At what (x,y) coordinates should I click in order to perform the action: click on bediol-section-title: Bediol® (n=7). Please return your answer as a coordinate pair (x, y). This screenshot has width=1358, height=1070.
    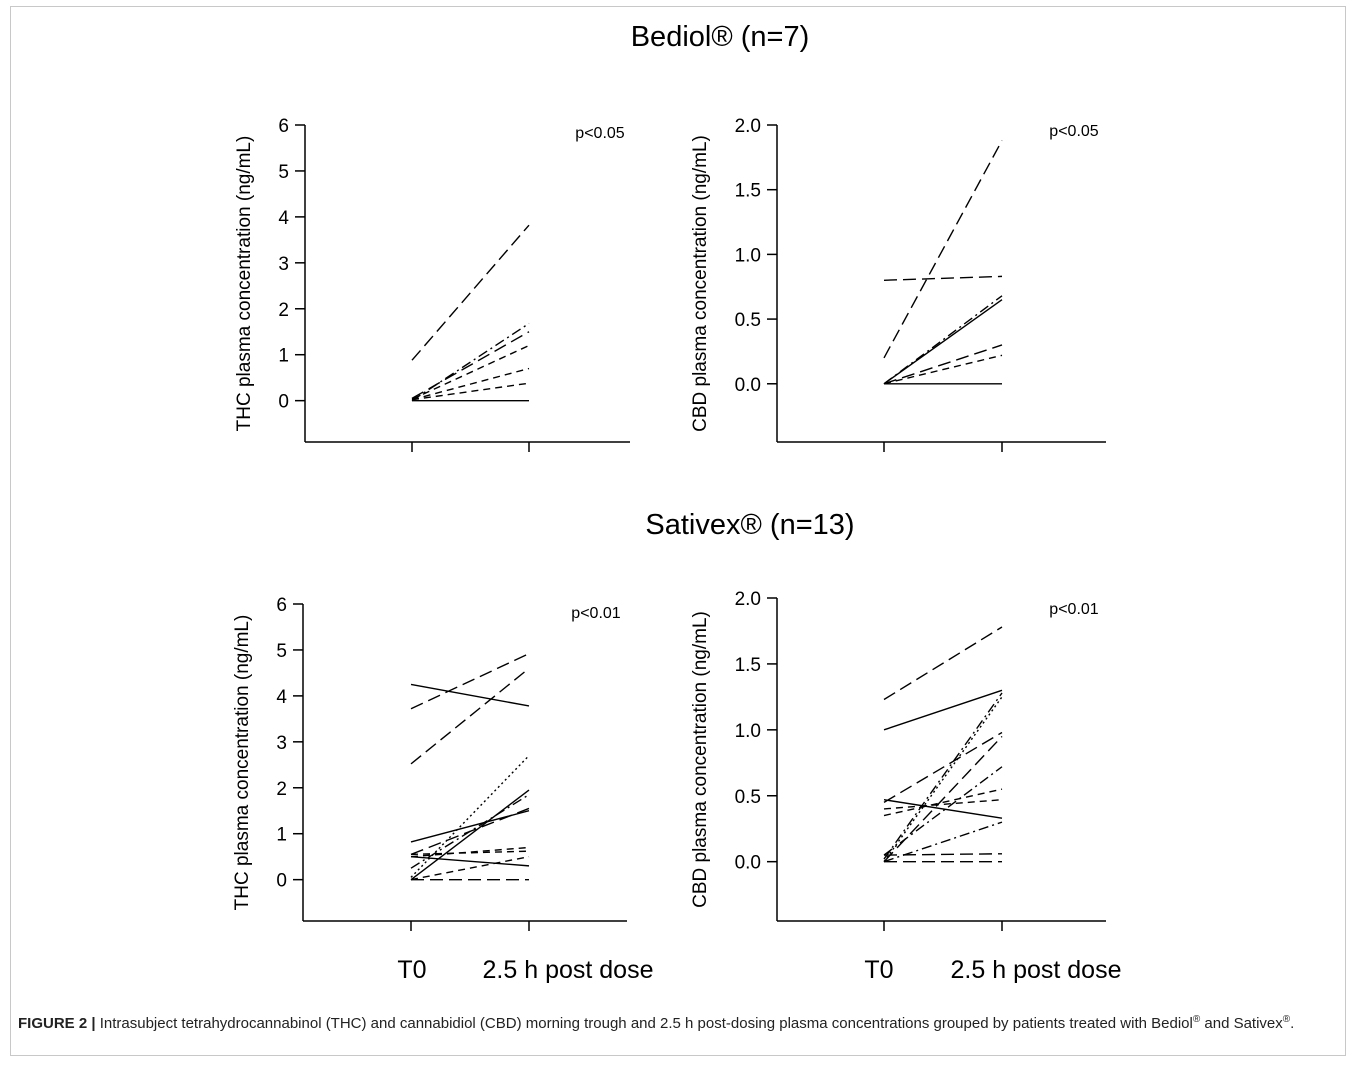
    Looking at the image, I should click on (720, 37).